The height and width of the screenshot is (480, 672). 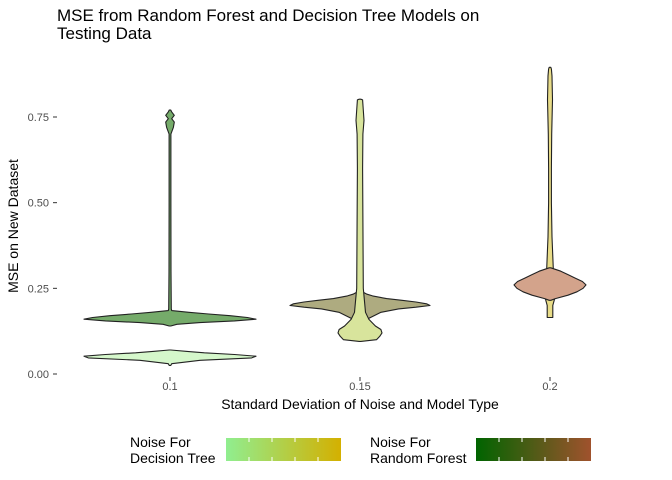 What do you see at coordinates (104, 33) in the screenshot?
I see `chart-title-line-2: Testing Data` at bounding box center [104, 33].